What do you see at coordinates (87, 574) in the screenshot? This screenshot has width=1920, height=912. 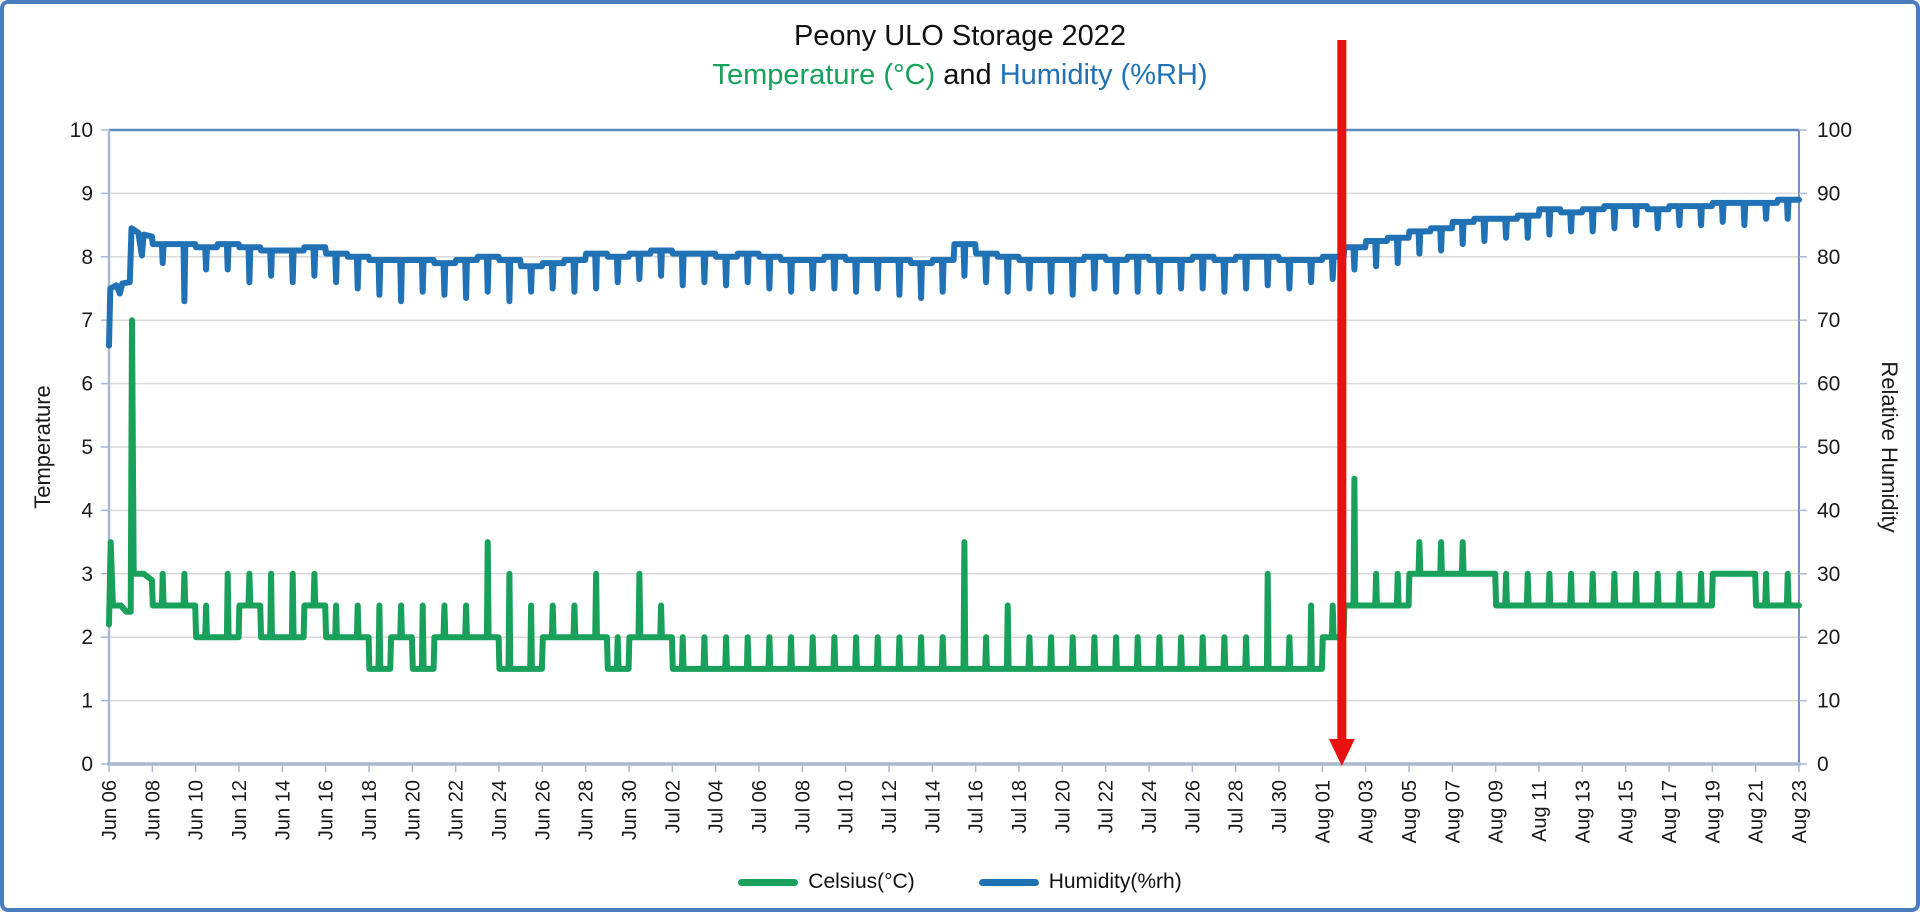 I see `svg-text: 3` at bounding box center [87, 574].